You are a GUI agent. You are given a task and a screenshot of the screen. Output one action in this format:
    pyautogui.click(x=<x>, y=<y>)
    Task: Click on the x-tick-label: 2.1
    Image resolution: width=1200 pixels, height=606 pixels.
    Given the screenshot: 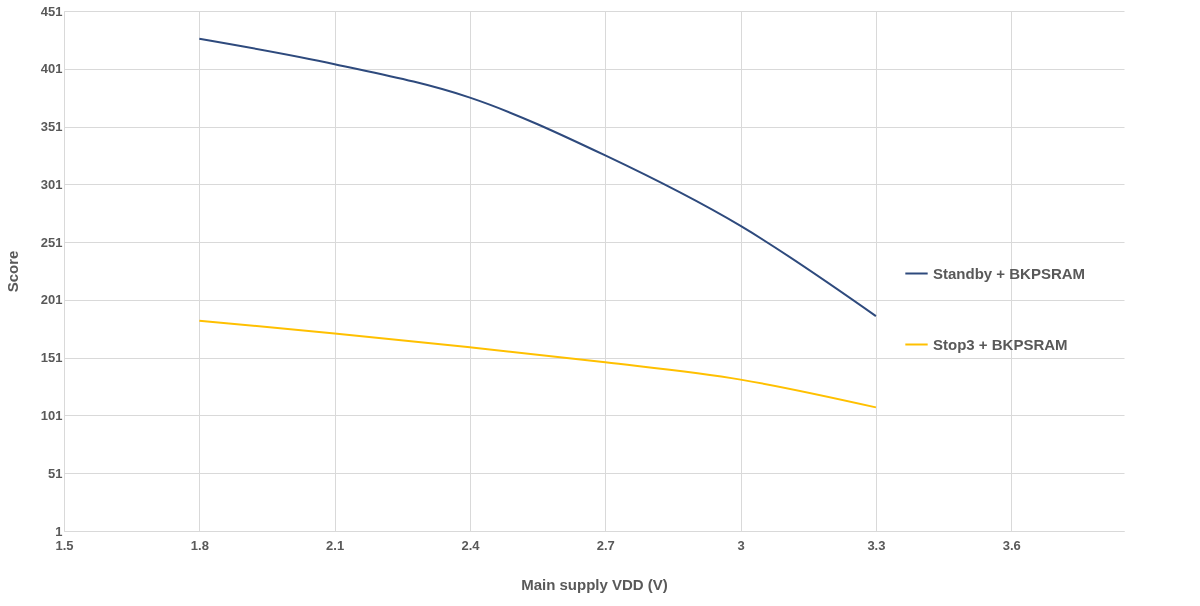 What is the action you would take?
    pyautogui.click(x=335, y=545)
    